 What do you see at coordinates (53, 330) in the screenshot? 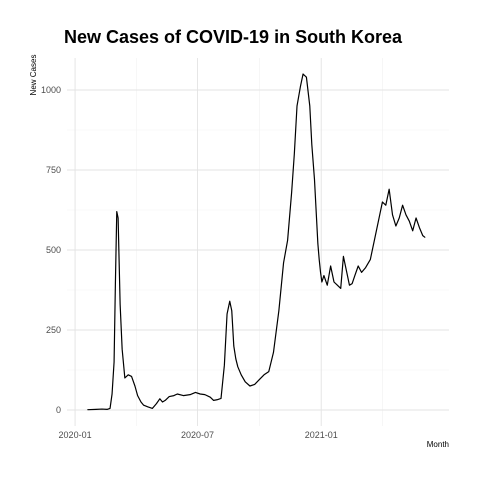
I see `y-tick-label: 250` at bounding box center [53, 330].